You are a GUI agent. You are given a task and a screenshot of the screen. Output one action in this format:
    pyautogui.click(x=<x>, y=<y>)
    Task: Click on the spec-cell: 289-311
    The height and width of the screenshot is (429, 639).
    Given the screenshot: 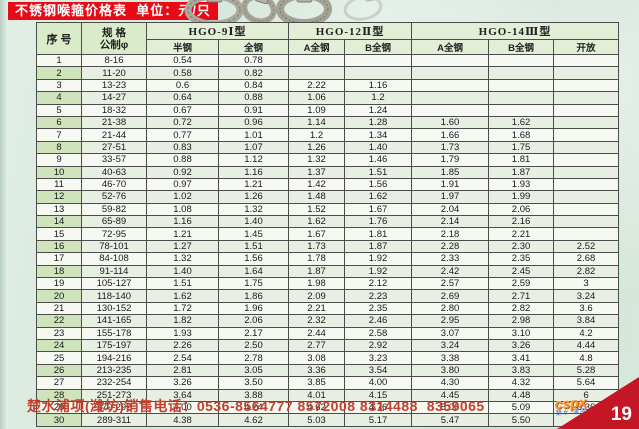 What is the action you would take?
    pyautogui.click(x=114, y=420)
    